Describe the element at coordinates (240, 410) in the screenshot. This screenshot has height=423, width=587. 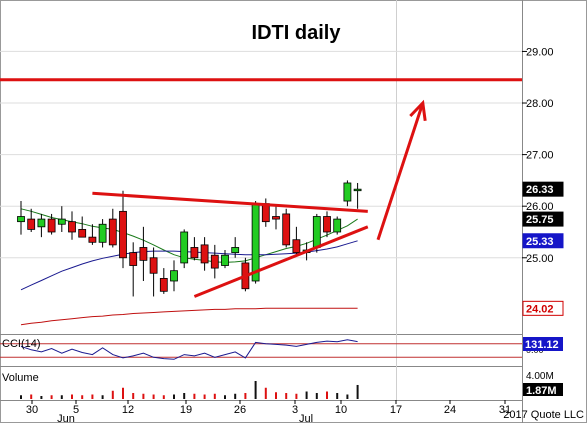
I see `date-tick-label: 26` at that location.